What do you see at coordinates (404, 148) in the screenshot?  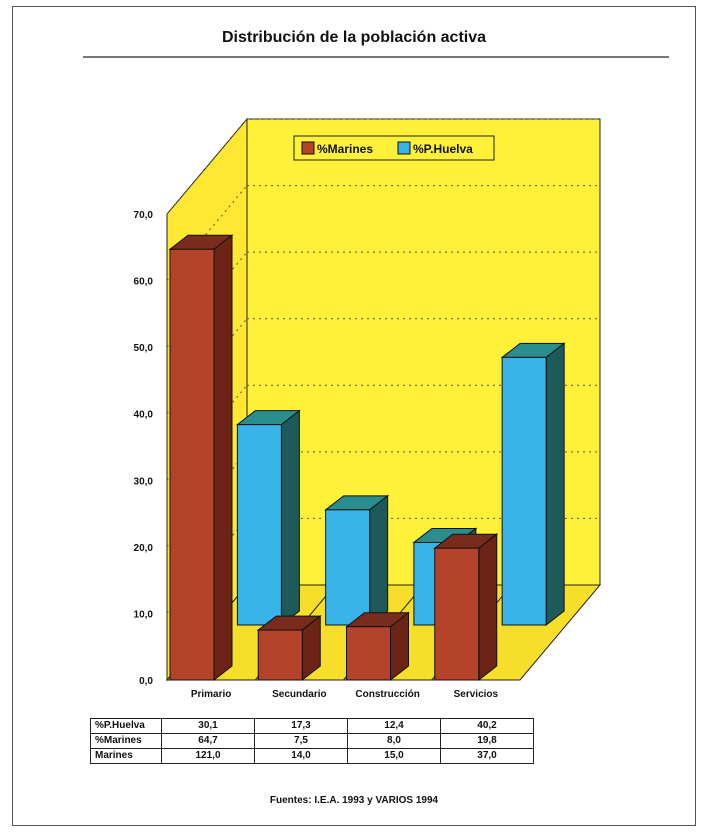 I see `legend-swatch-huelva` at bounding box center [404, 148].